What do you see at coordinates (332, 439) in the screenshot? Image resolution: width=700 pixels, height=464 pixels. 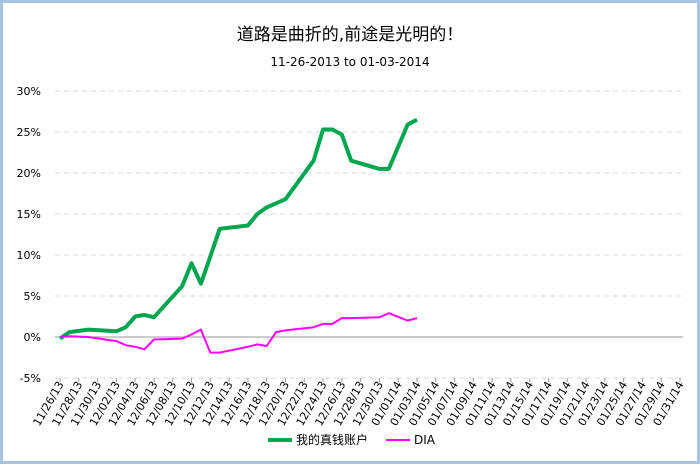 I see `legend-label: 我的真钱账户` at bounding box center [332, 439].